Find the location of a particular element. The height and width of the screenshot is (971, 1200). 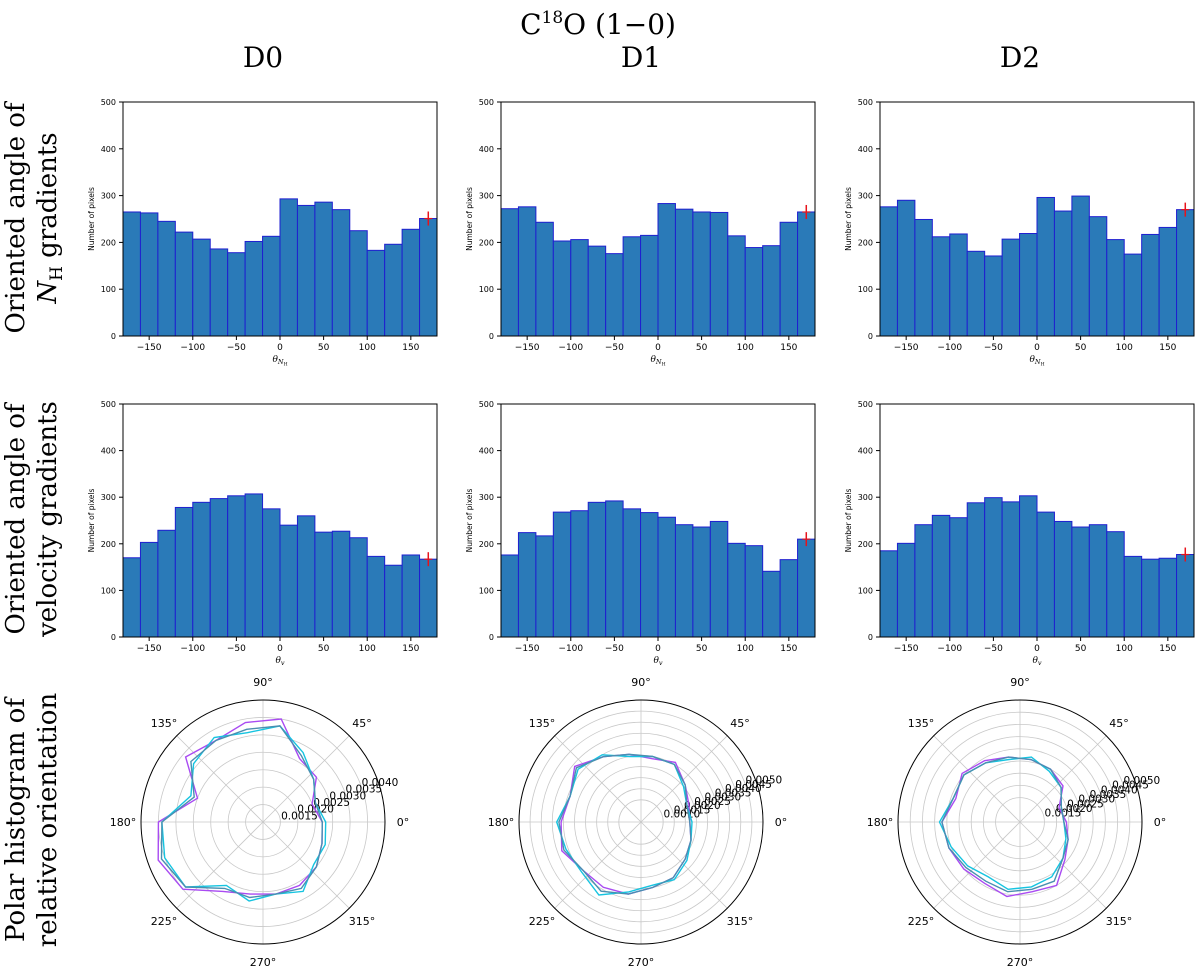

polar-radial-label: 0.0015 is located at coordinates (692, 810).